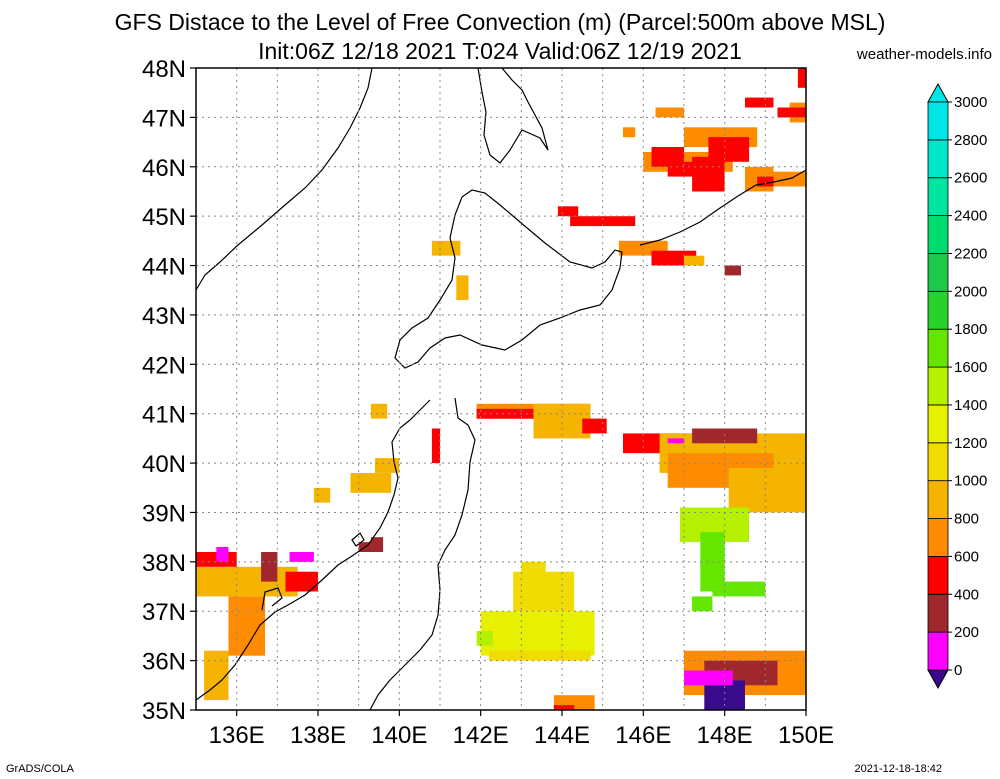 This screenshot has width=1000, height=779. I want to click on colorbar-label: 1000, so click(970, 481).